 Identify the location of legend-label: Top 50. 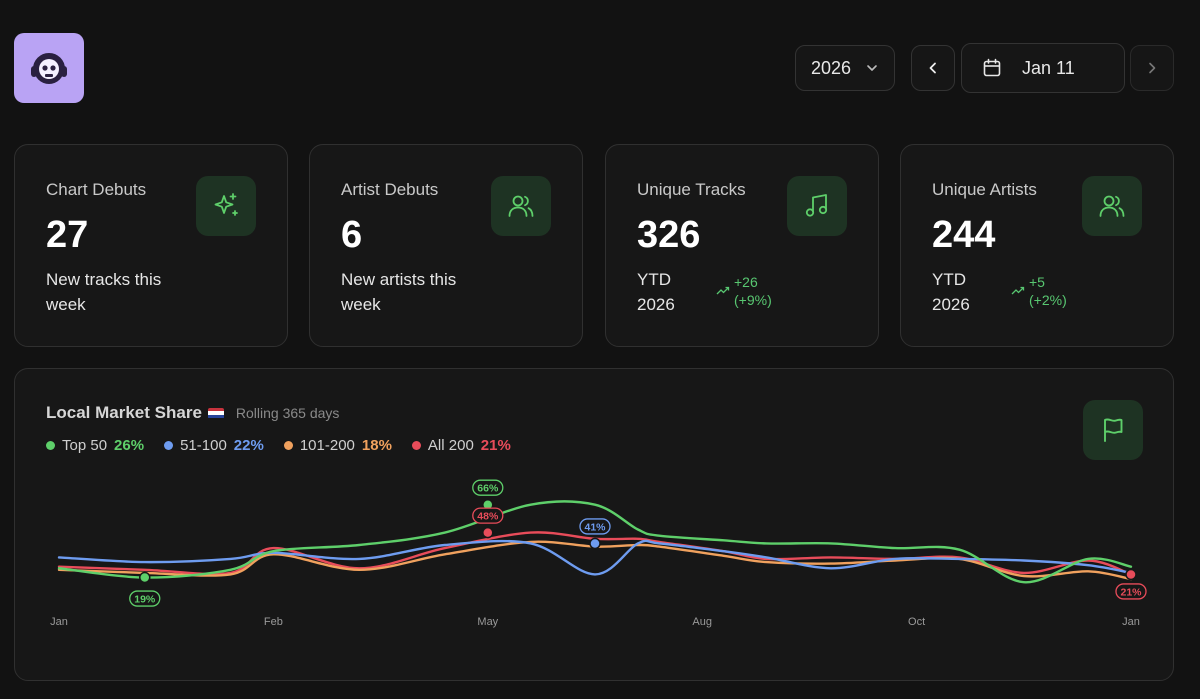
(85, 445).